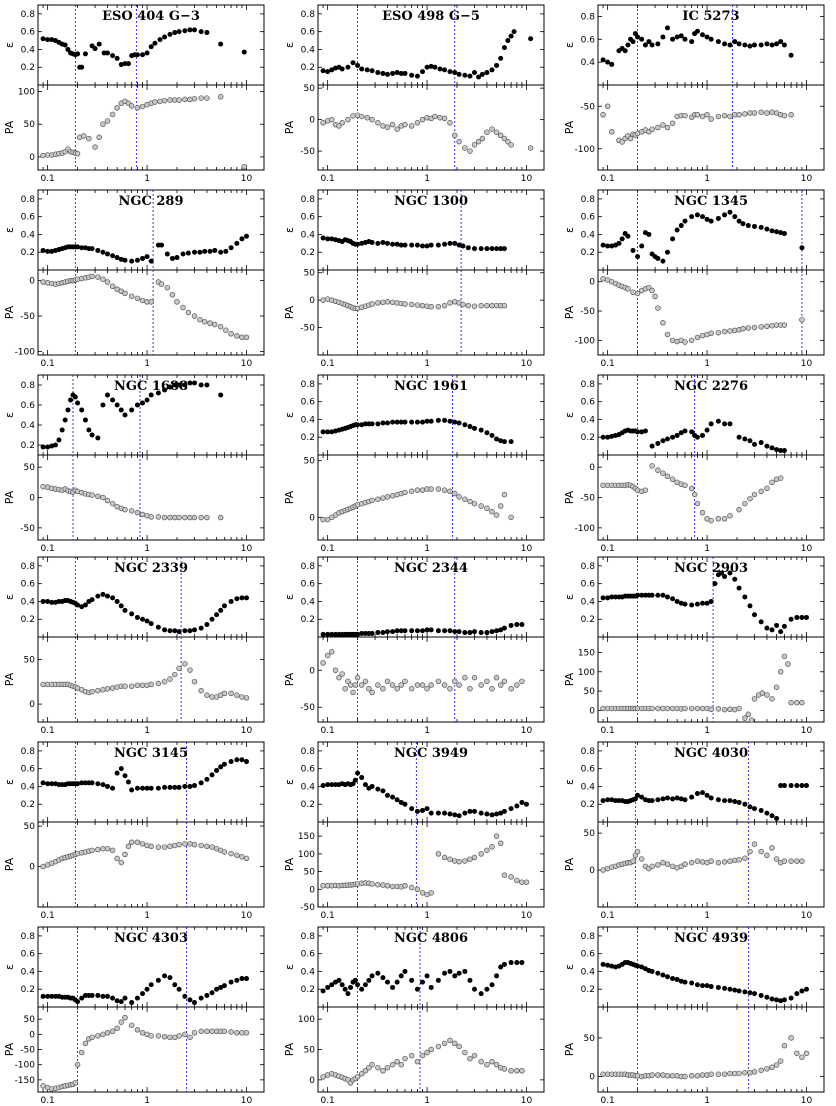  I want to click on galaxy-title: ESO 404 G−3, so click(151, 16).